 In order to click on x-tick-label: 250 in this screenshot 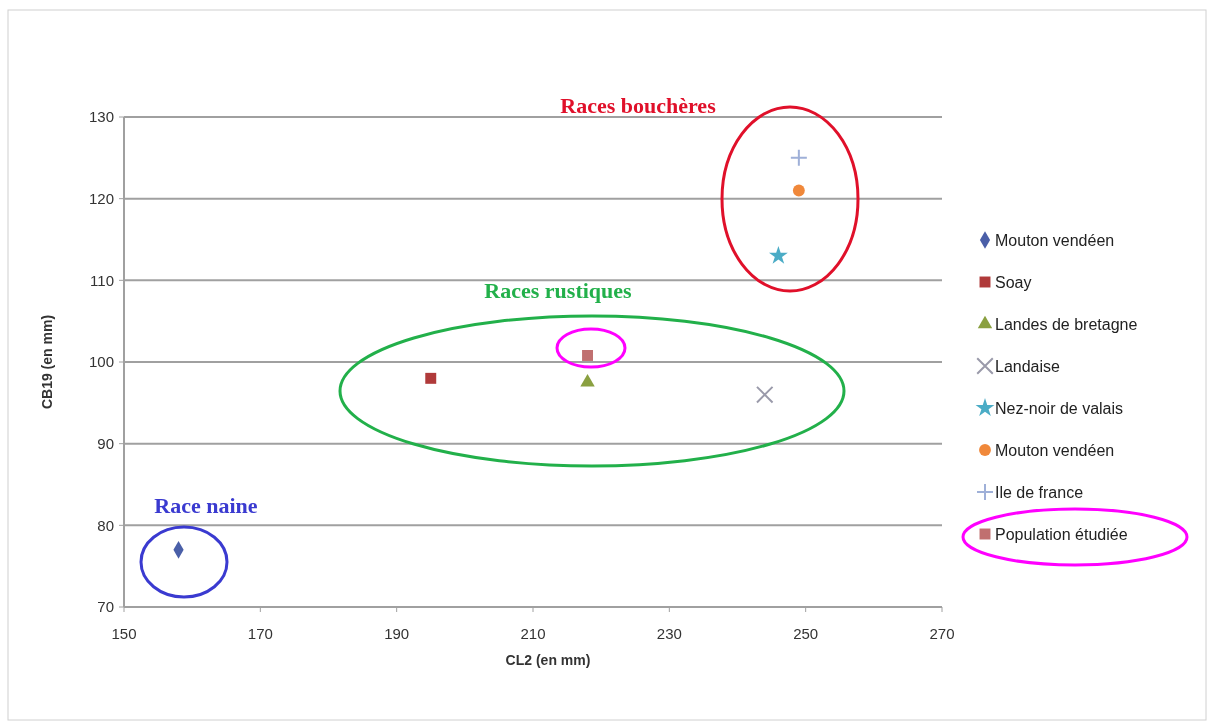, I will do `click(806, 633)`.